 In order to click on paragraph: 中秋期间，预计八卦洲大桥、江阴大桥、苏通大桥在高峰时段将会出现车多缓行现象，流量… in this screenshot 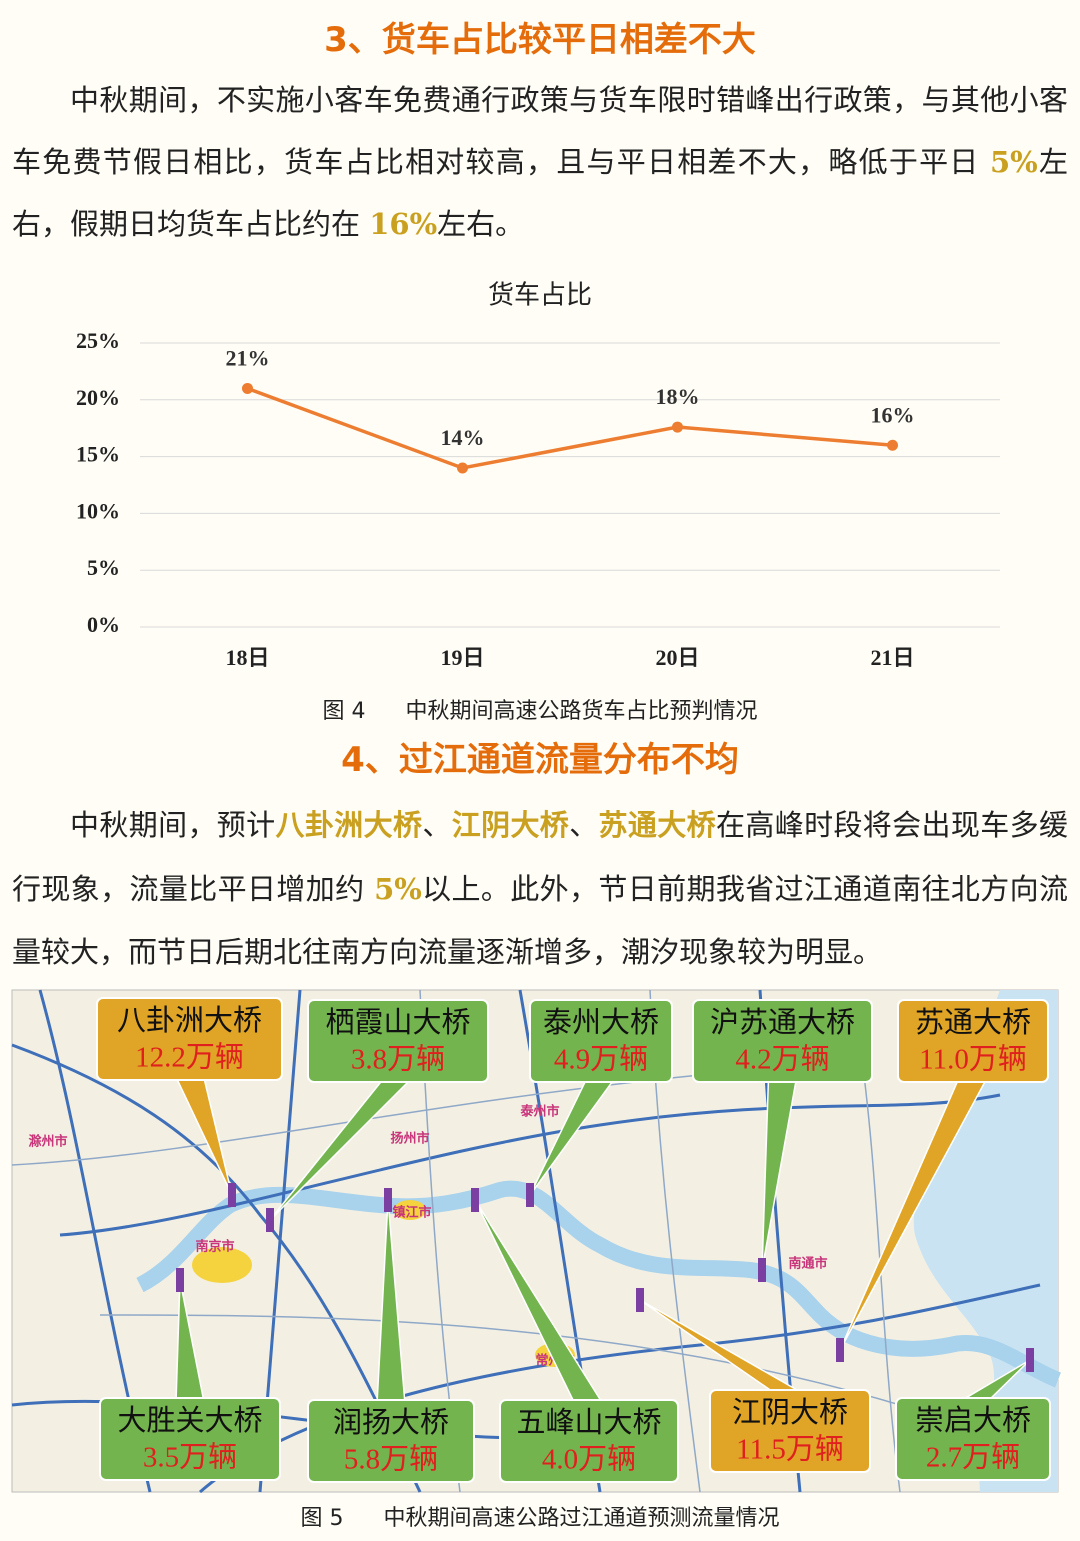, I will do `click(540, 889)`.